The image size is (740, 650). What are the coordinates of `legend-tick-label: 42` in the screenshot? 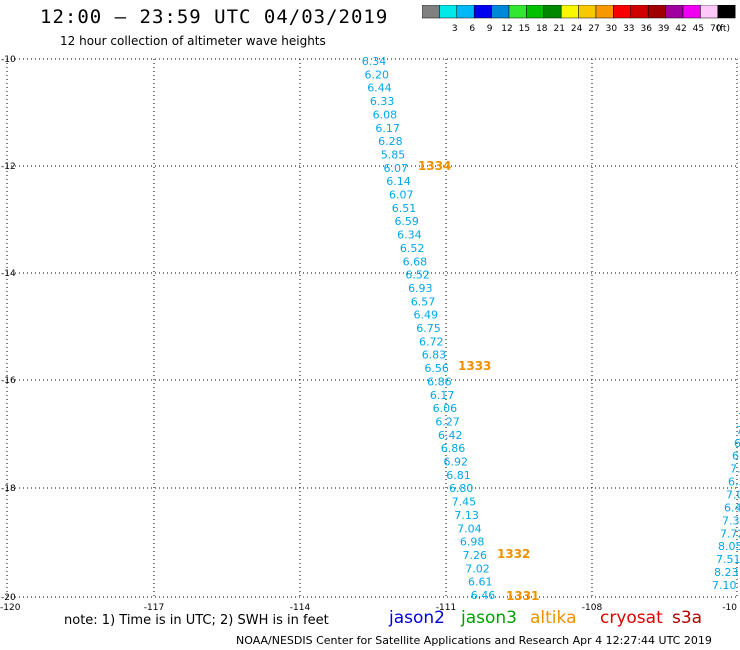 It's located at (680, 29).